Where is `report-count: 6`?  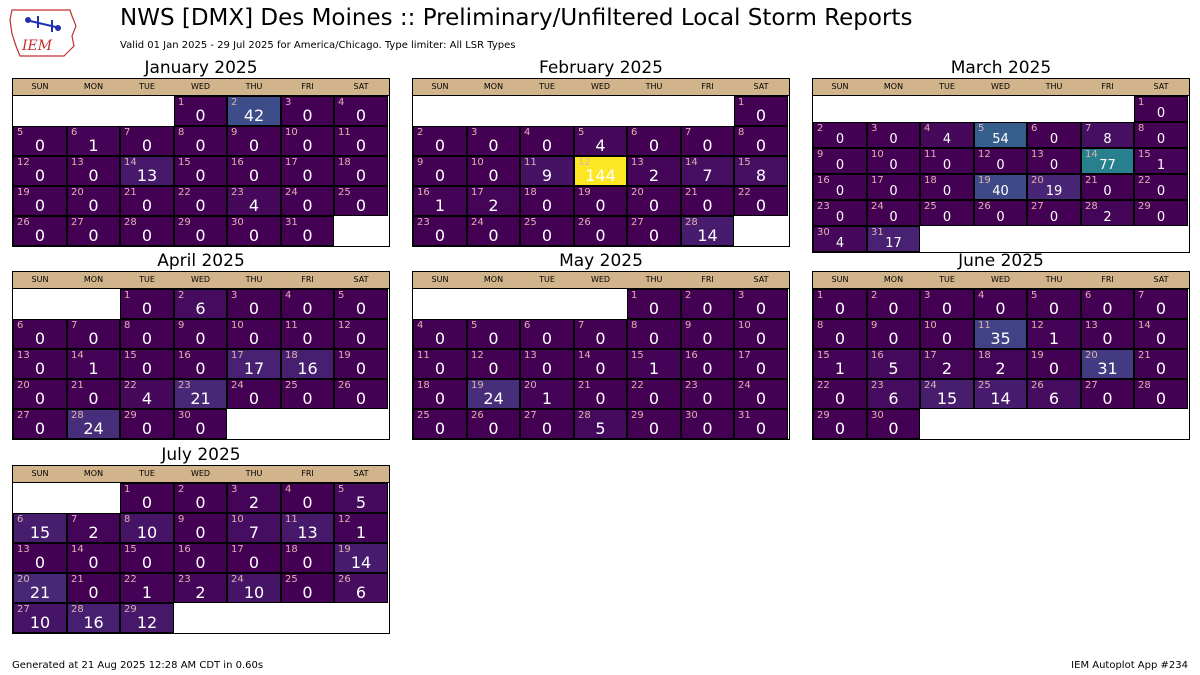
report-count: 6 is located at coordinates (893, 398).